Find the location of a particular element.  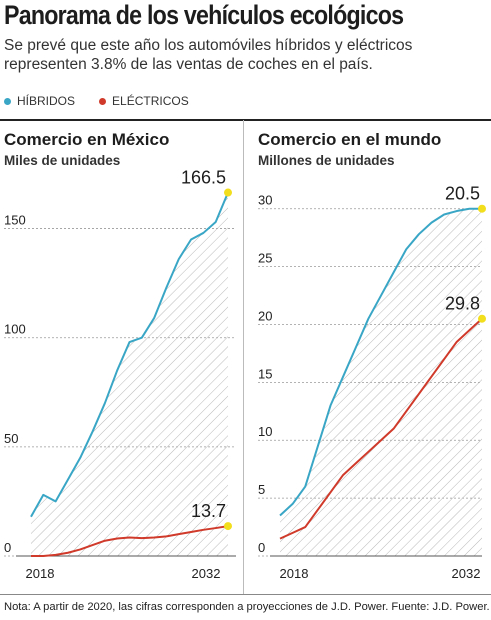

legend-item-electric: ELÉCTRICOS is located at coordinates (144, 101).